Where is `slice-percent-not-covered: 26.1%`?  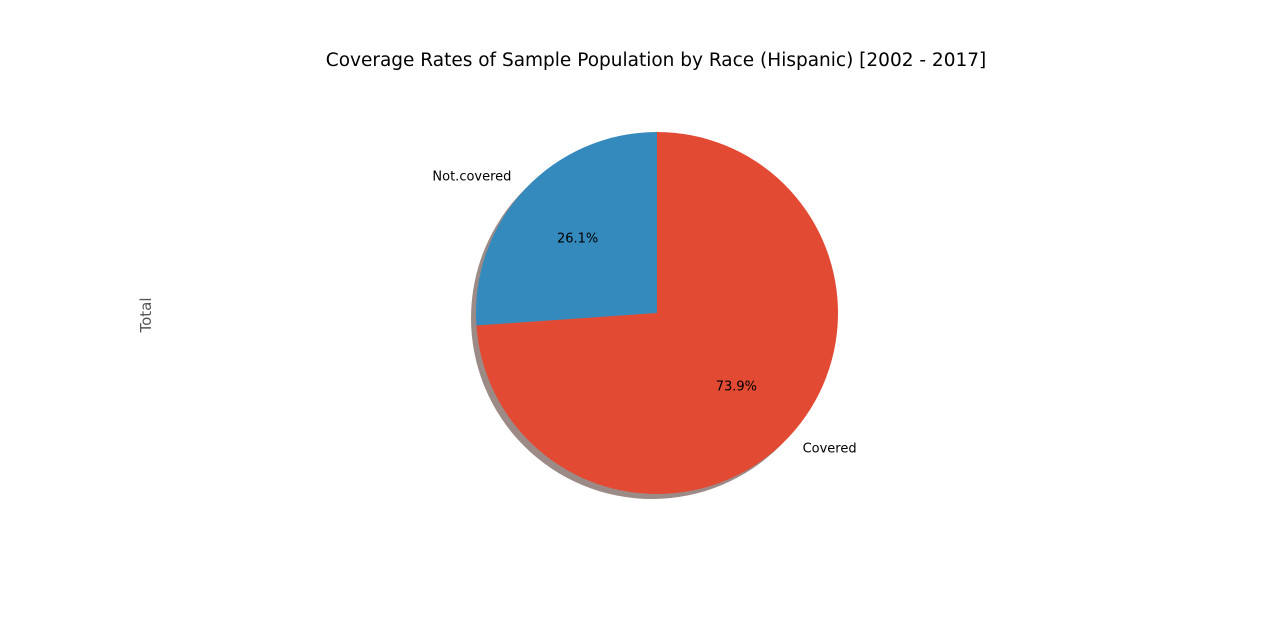
slice-percent-not-covered: 26.1% is located at coordinates (577, 238).